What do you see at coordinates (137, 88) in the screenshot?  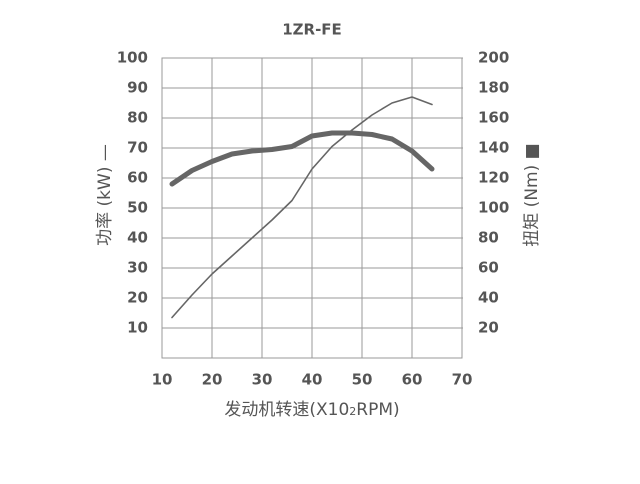 I see `y-tick-label: 90` at bounding box center [137, 88].